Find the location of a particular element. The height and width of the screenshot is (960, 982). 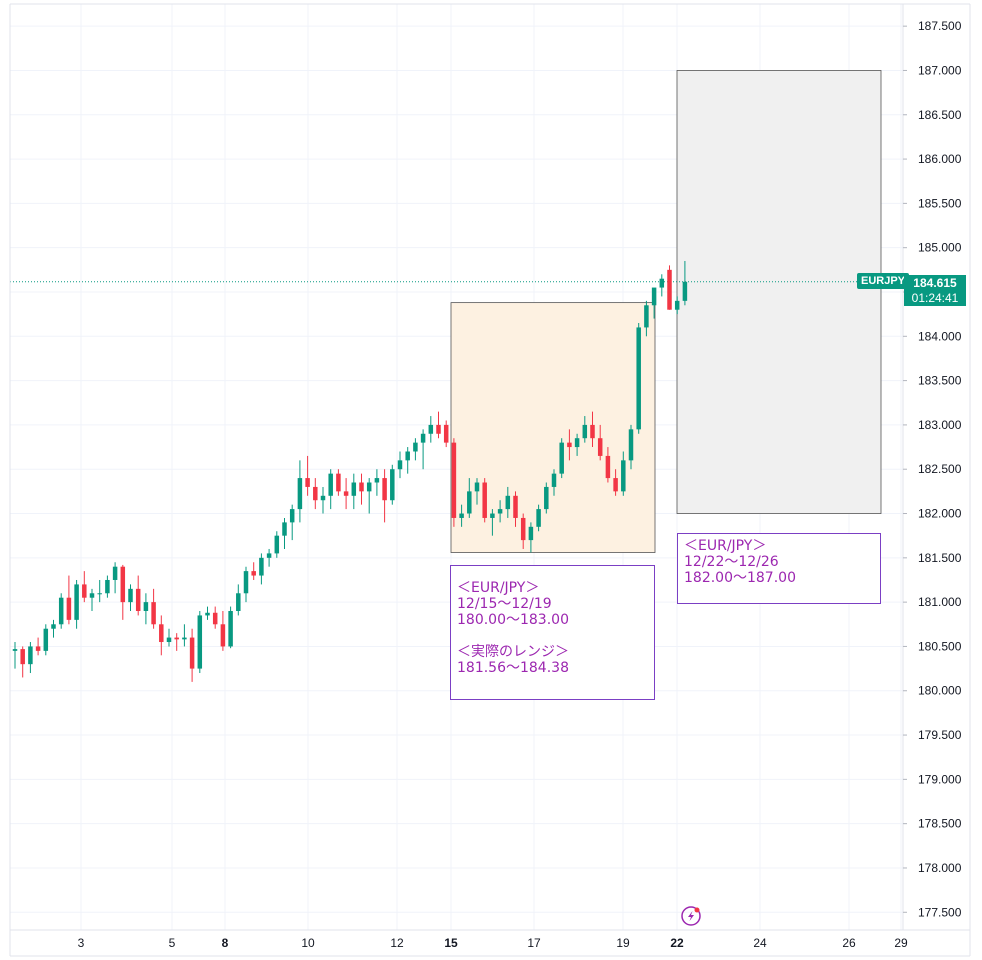

forecast-range-box is located at coordinates (779, 292).